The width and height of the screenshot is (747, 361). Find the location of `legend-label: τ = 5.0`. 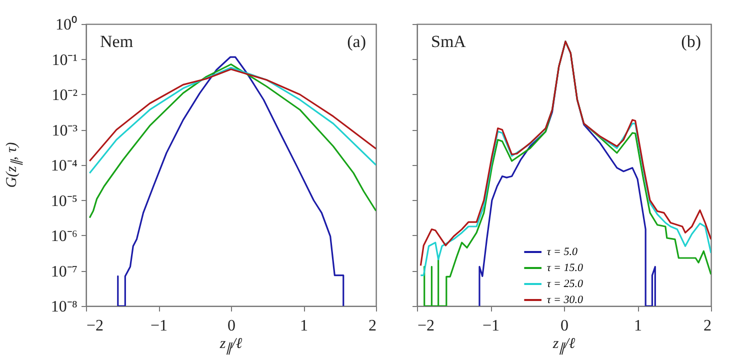

legend-label: τ = 5.0 is located at coordinates (562, 252).